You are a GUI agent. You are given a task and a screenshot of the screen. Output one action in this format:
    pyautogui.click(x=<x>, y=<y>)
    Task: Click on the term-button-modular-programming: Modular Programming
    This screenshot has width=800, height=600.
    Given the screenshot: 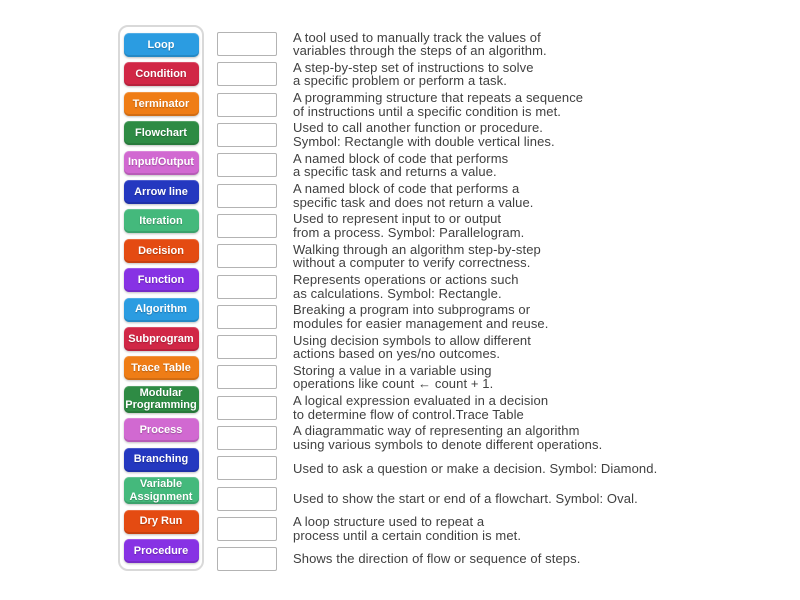 What is the action you would take?
    pyautogui.click(x=161, y=399)
    